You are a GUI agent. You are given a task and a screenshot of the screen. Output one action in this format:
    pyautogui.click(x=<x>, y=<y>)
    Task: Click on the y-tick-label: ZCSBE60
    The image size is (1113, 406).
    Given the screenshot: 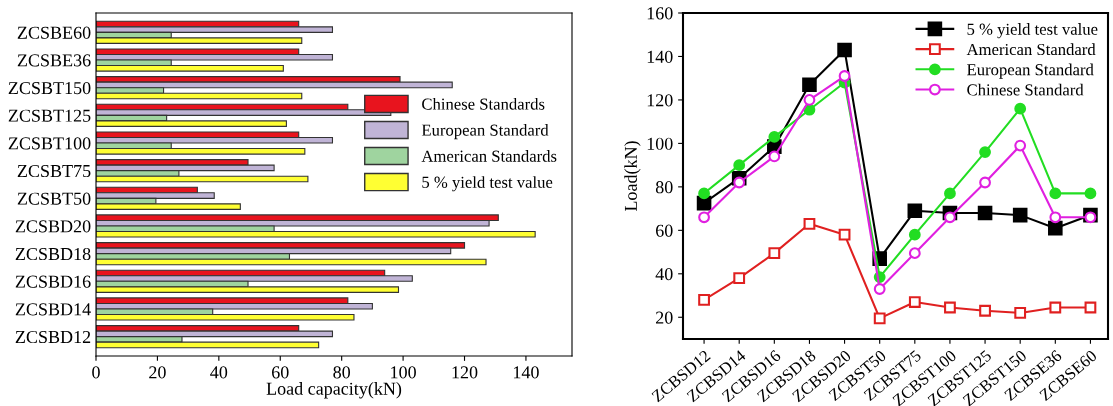 What is the action you would take?
    pyautogui.click(x=54, y=32)
    